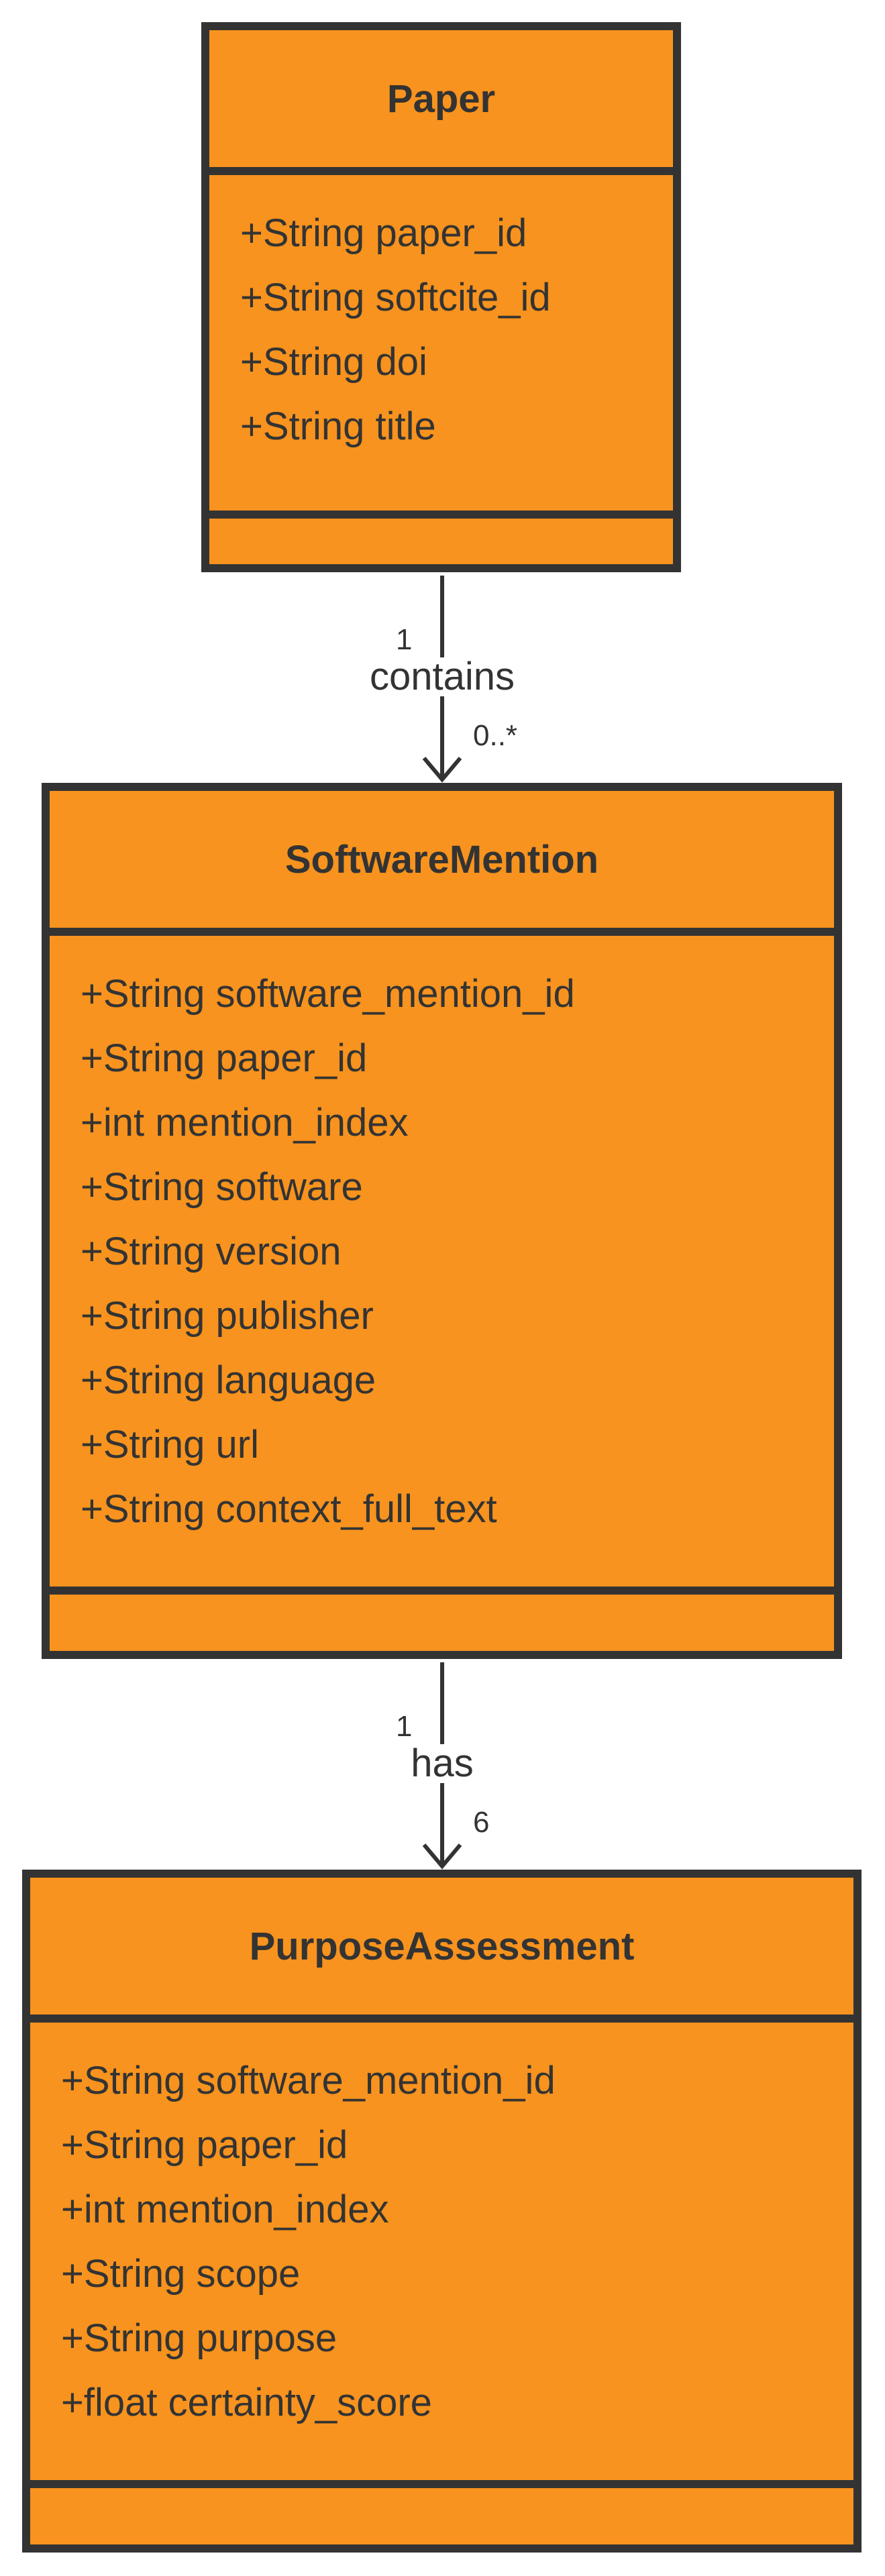 This screenshot has width=885, height=2576. I want to click on relation-label-has: has, so click(442, 1763).